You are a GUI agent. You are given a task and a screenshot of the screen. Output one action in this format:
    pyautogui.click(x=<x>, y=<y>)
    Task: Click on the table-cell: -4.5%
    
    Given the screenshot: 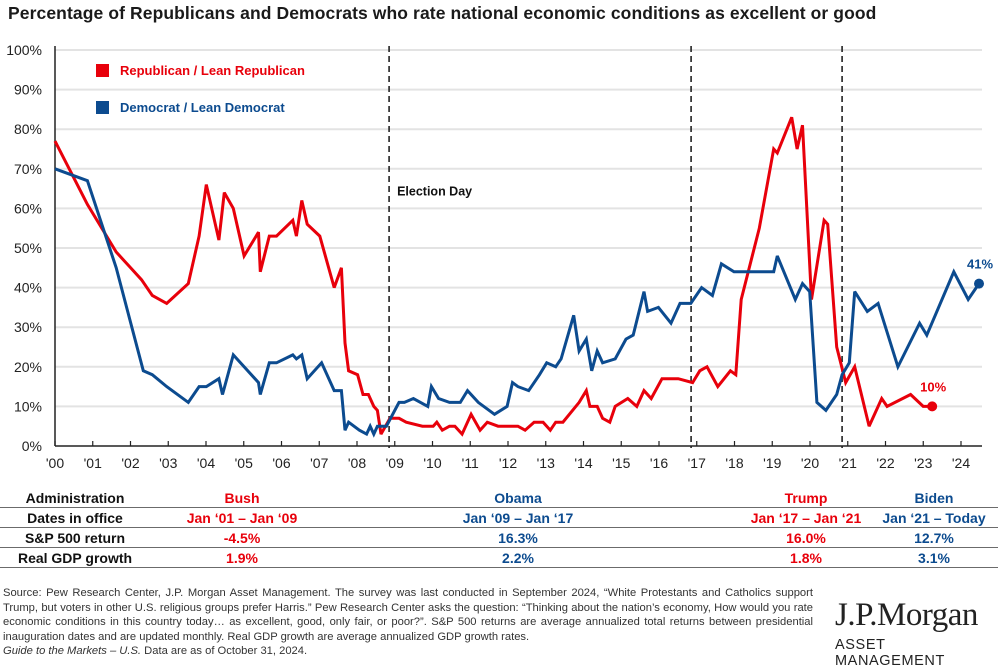 What is the action you would take?
    pyautogui.click(x=242, y=538)
    